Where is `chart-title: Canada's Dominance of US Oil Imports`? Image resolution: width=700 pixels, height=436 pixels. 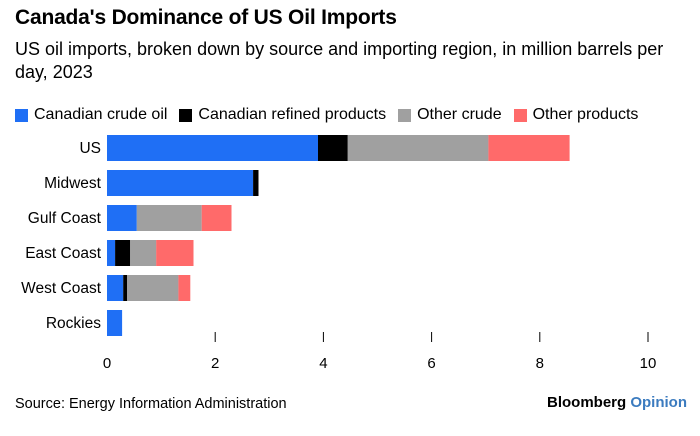
chart-title: Canada's Dominance of US Oil Imports is located at coordinates (206, 17).